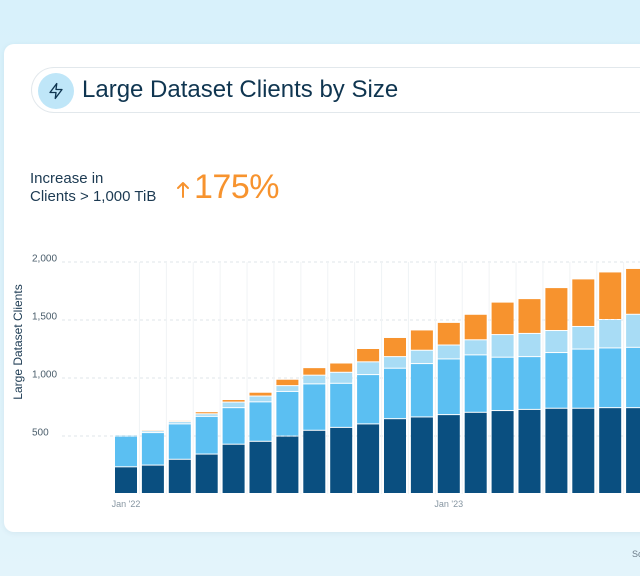  What do you see at coordinates (40, 433) in the screenshot?
I see `y-tick-label: 500` at bounding box center [40, 433].